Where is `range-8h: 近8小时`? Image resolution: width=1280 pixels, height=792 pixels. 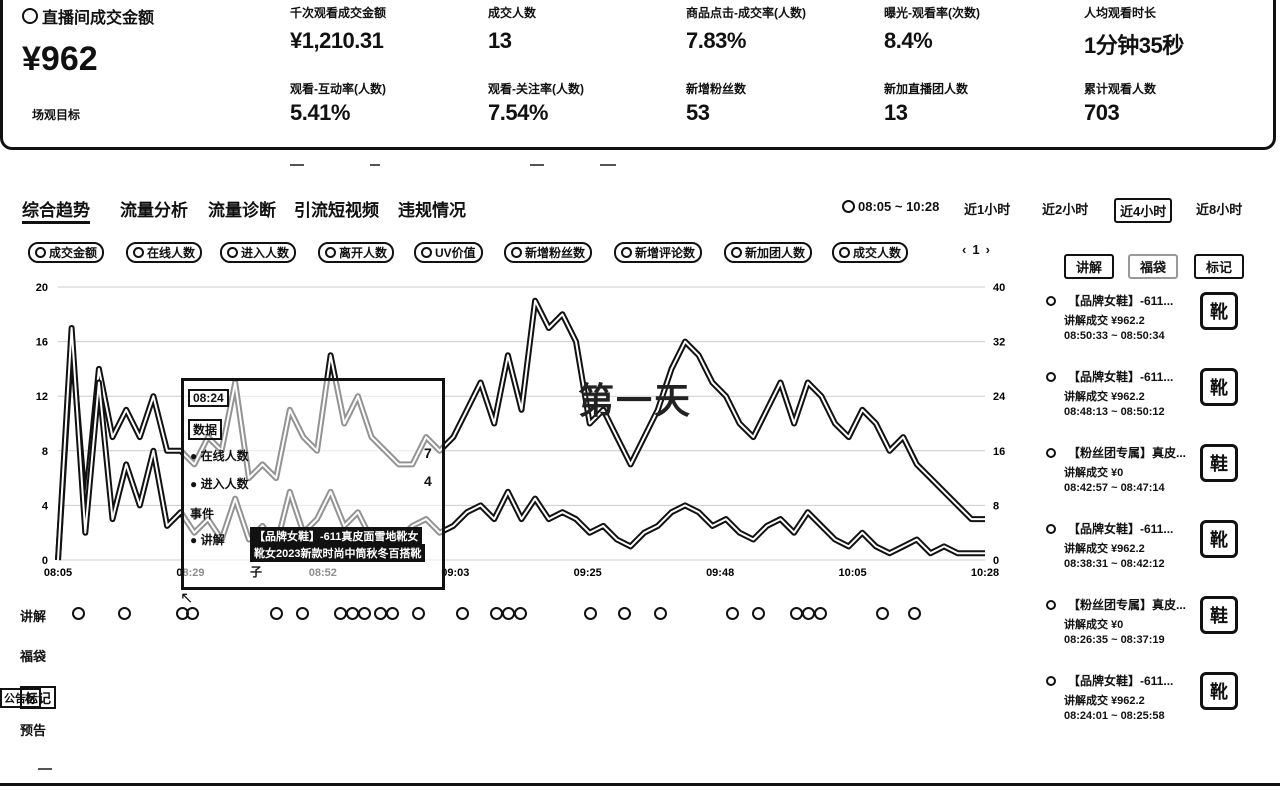
range-8h: 近8小时 is located at coordinates (1219, 209).